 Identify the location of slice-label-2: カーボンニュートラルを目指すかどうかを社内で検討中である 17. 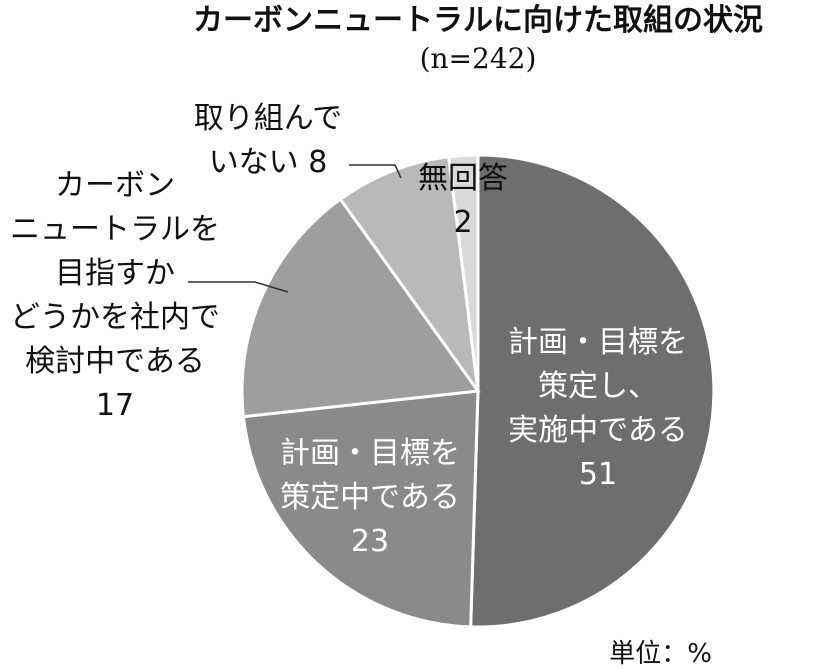
(115, 295).